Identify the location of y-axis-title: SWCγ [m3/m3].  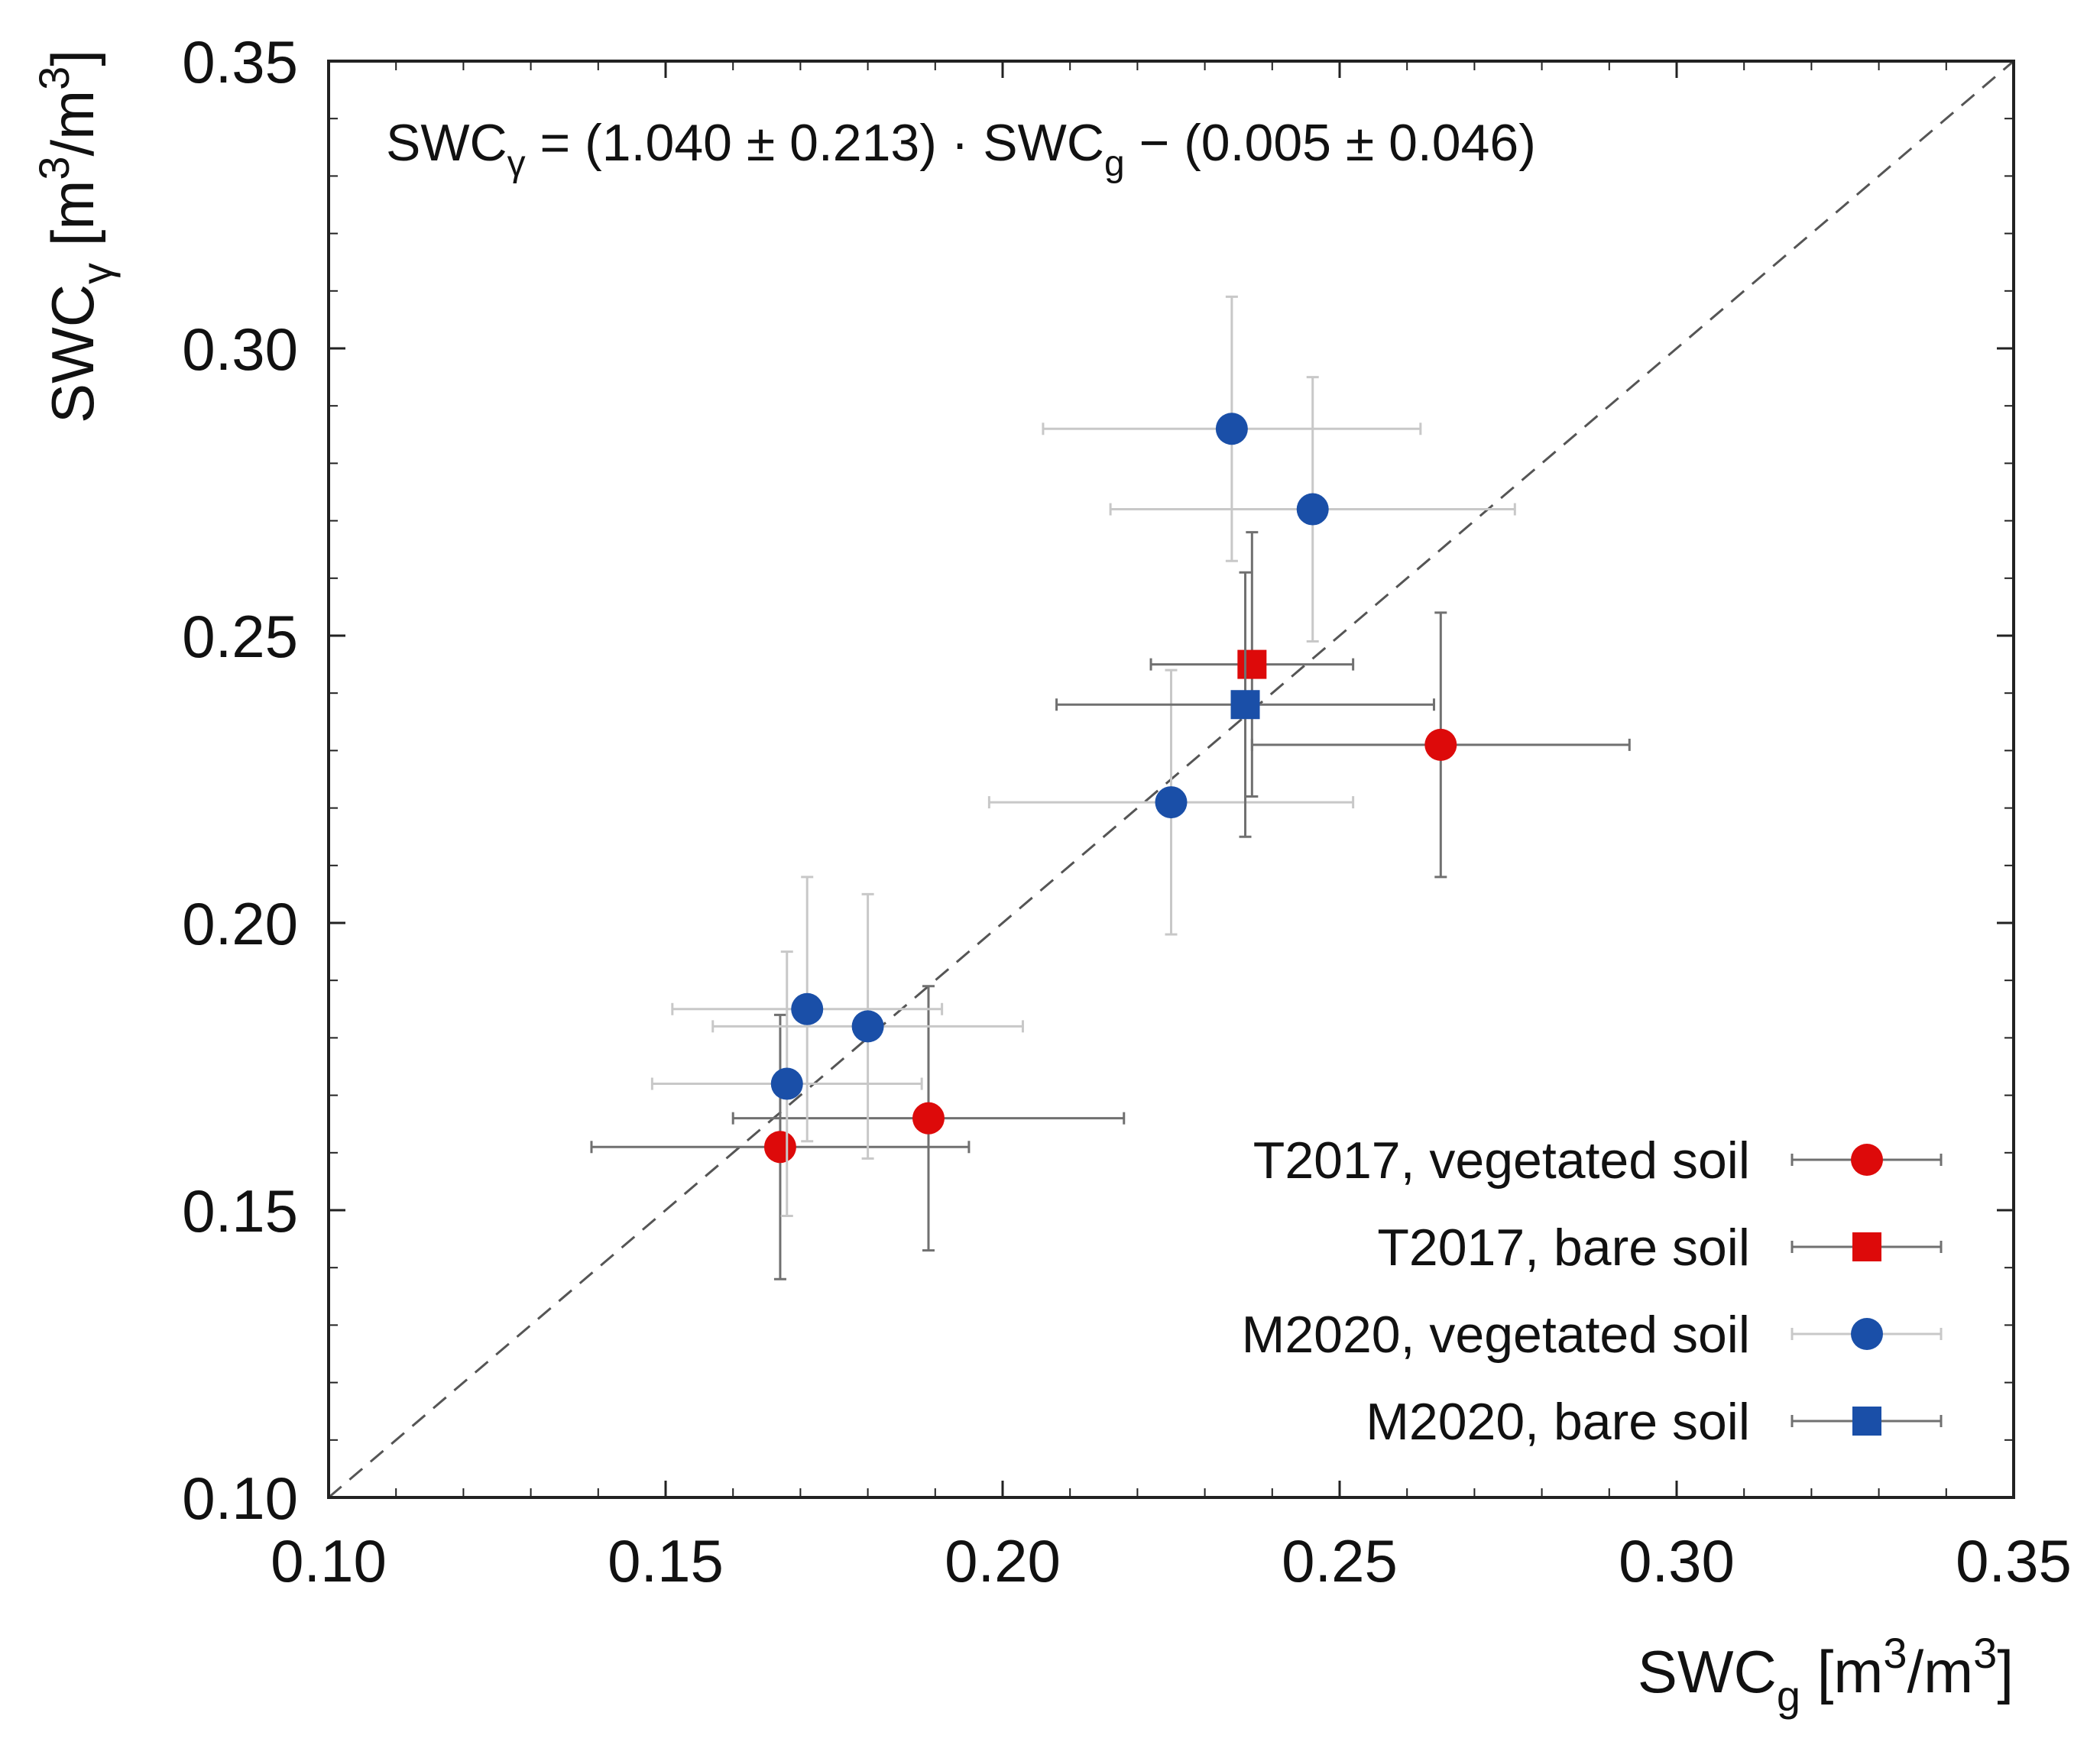
(75, 236).